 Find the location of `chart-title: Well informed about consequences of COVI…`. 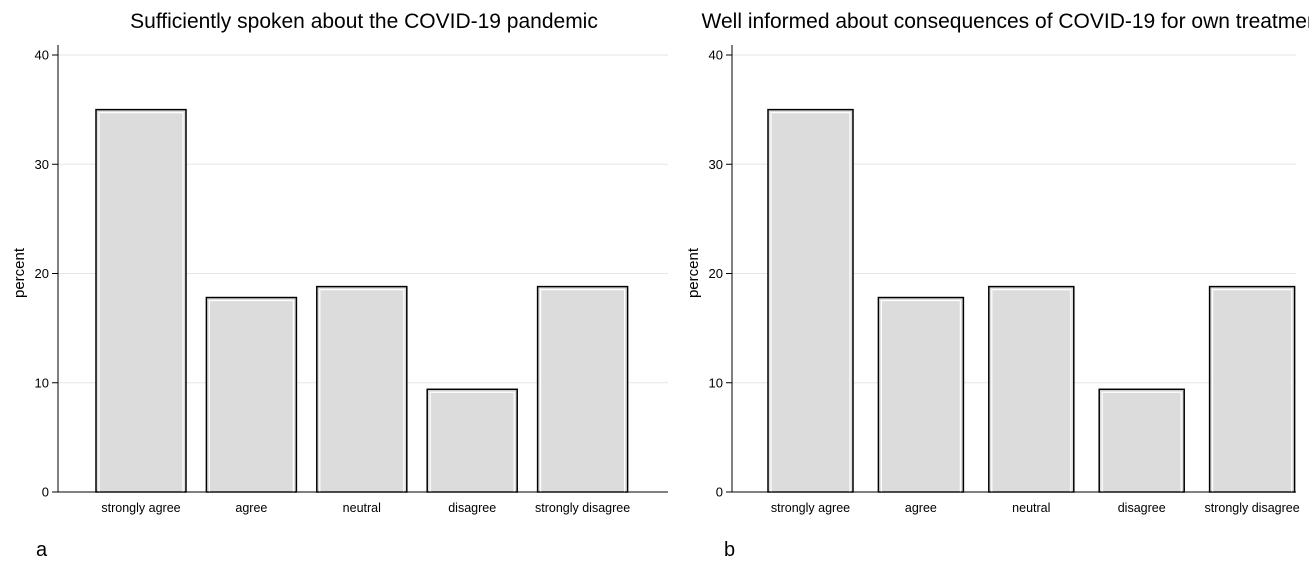

chart-title: Well informed about consequences of COVI… is located at coordinates (1005, 21).